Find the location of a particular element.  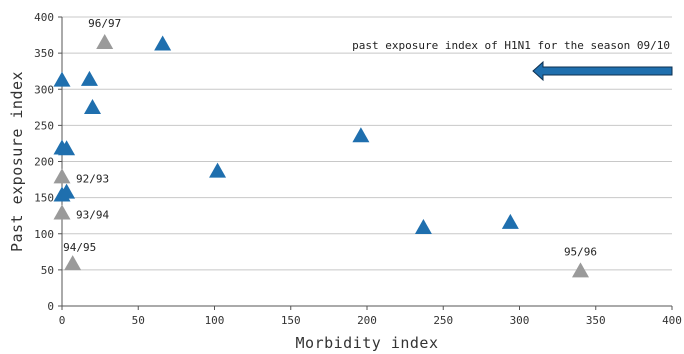

y-tick-label: 300 is located at coordinates (44, 89).